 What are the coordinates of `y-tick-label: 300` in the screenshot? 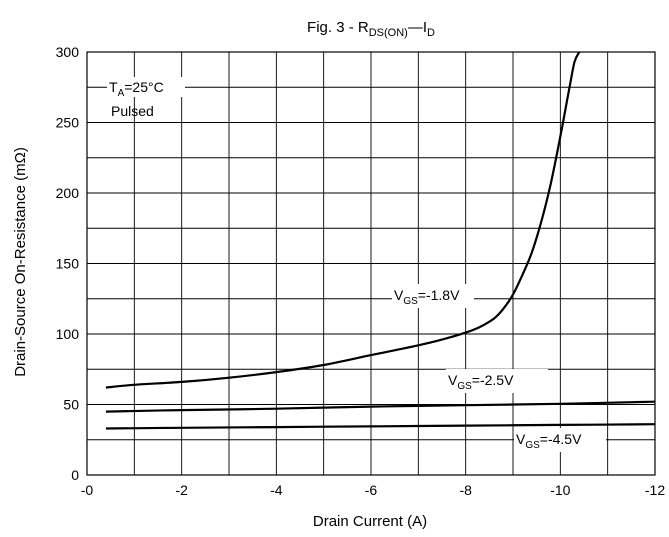 It's located at (68, 52).